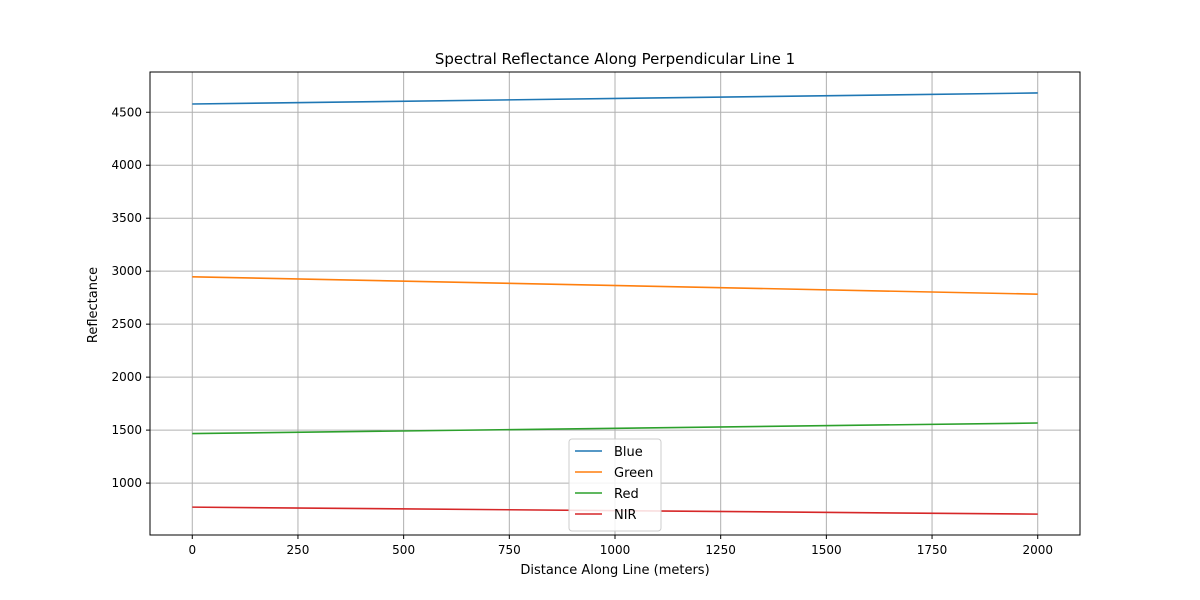 This screenshot has height=600, width=1200. Describe the element at coordinates (932, 550) in the screenshot. I see `x-tick-label: 1750` at that location.